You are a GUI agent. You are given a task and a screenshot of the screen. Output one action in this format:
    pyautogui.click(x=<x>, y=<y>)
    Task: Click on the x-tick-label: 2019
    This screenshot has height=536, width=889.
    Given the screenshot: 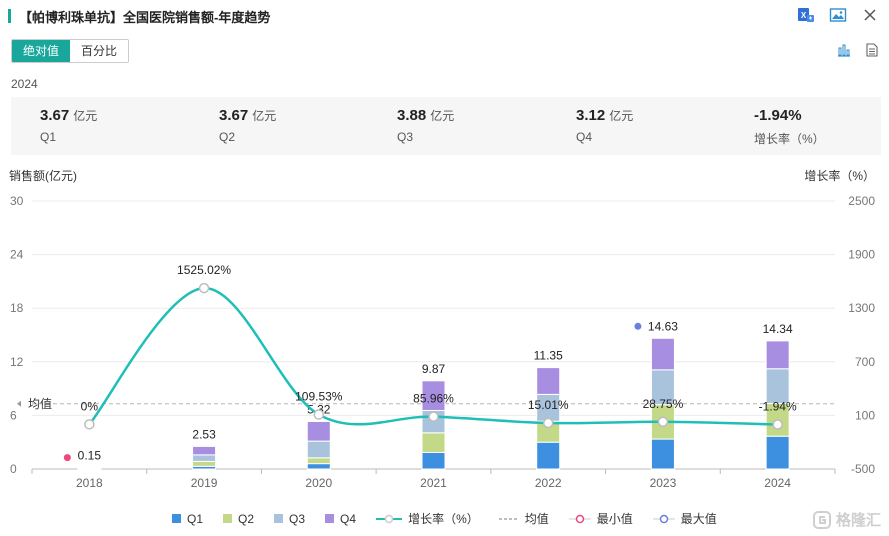 What is the action you would take?
    pyautogui.click(x=204, y=483)
    